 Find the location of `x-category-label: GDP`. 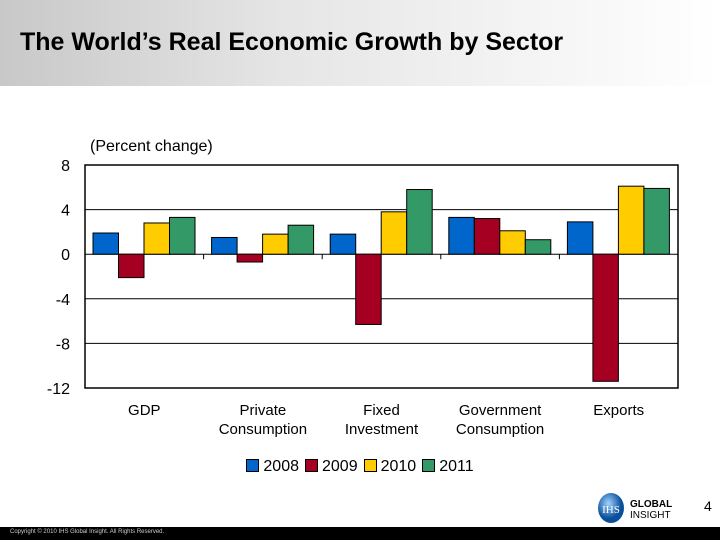

x-category-label: GDP is located at coordinates (144, 410).